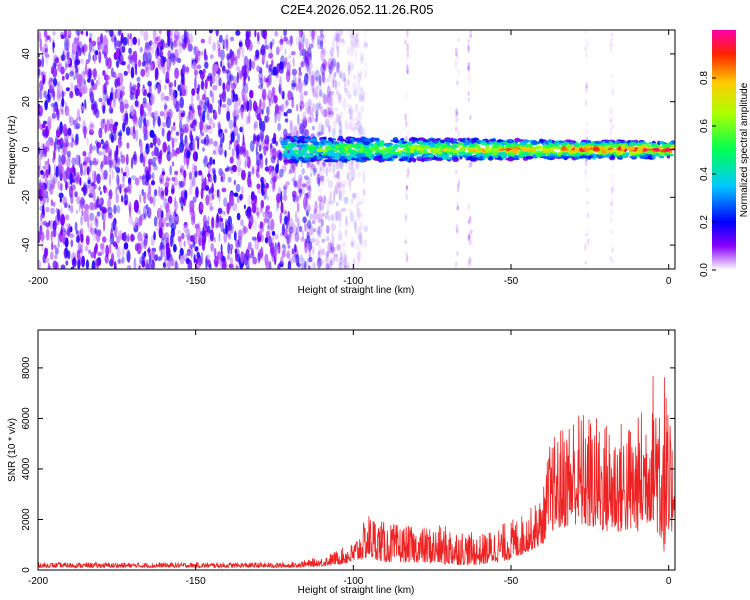 Image resolution: width=750 pixels, height=600 pixels. I want to click on spectrogram-x-label: Height of straight line (km), so click(356, 290).